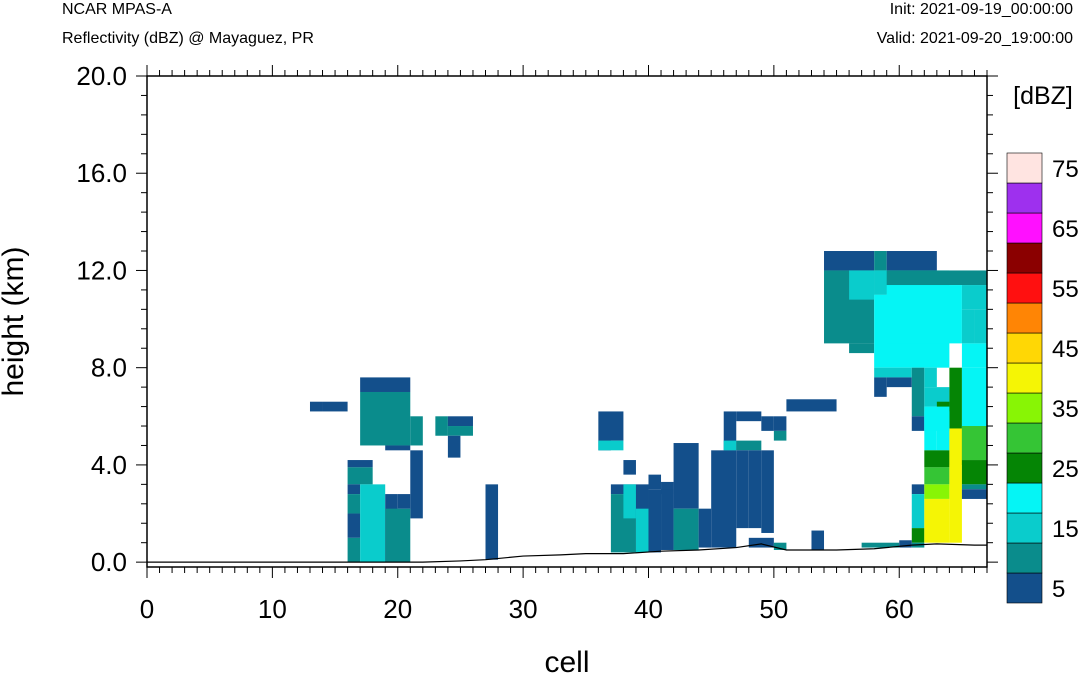 This screenshot has height=677, width=1079. I want to click on colorbar-tick-label: 45, so click(1065, 349).